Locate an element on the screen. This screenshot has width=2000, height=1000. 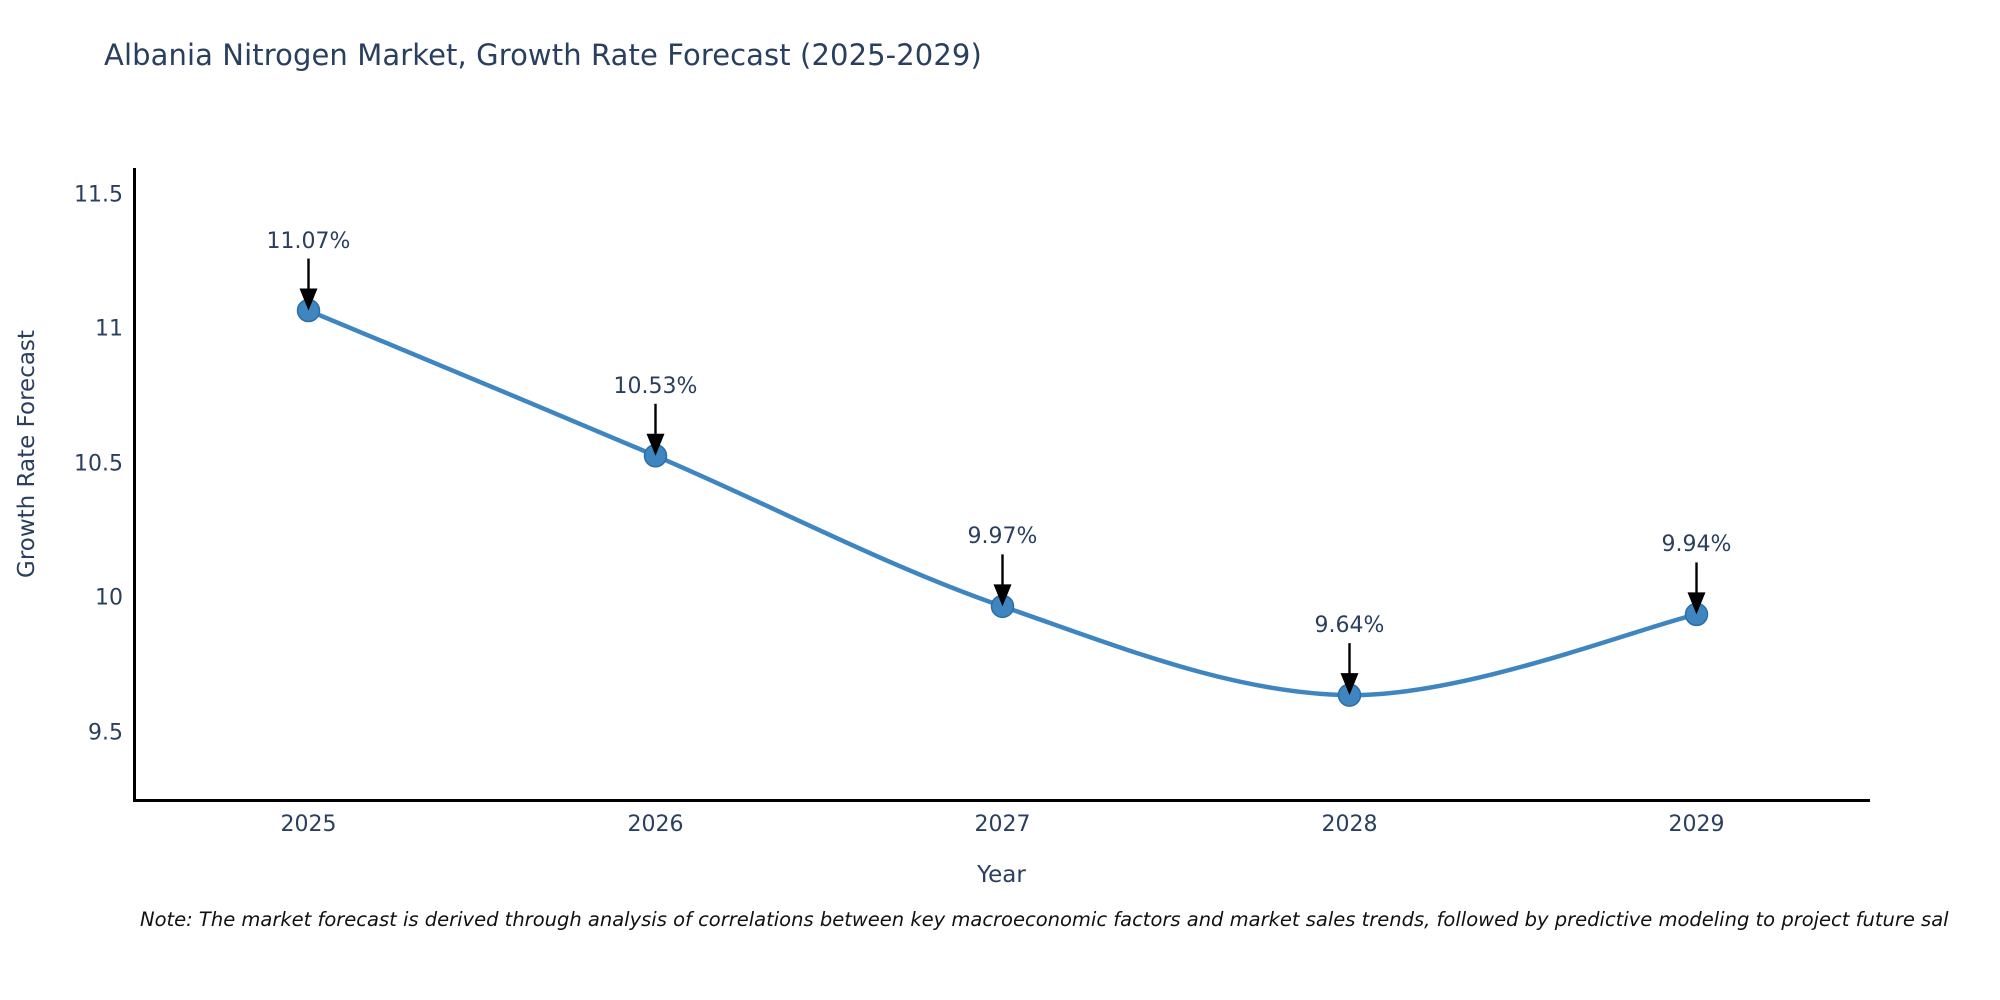
x-tick-label: 2029 is located at coordinates (1696, 824).